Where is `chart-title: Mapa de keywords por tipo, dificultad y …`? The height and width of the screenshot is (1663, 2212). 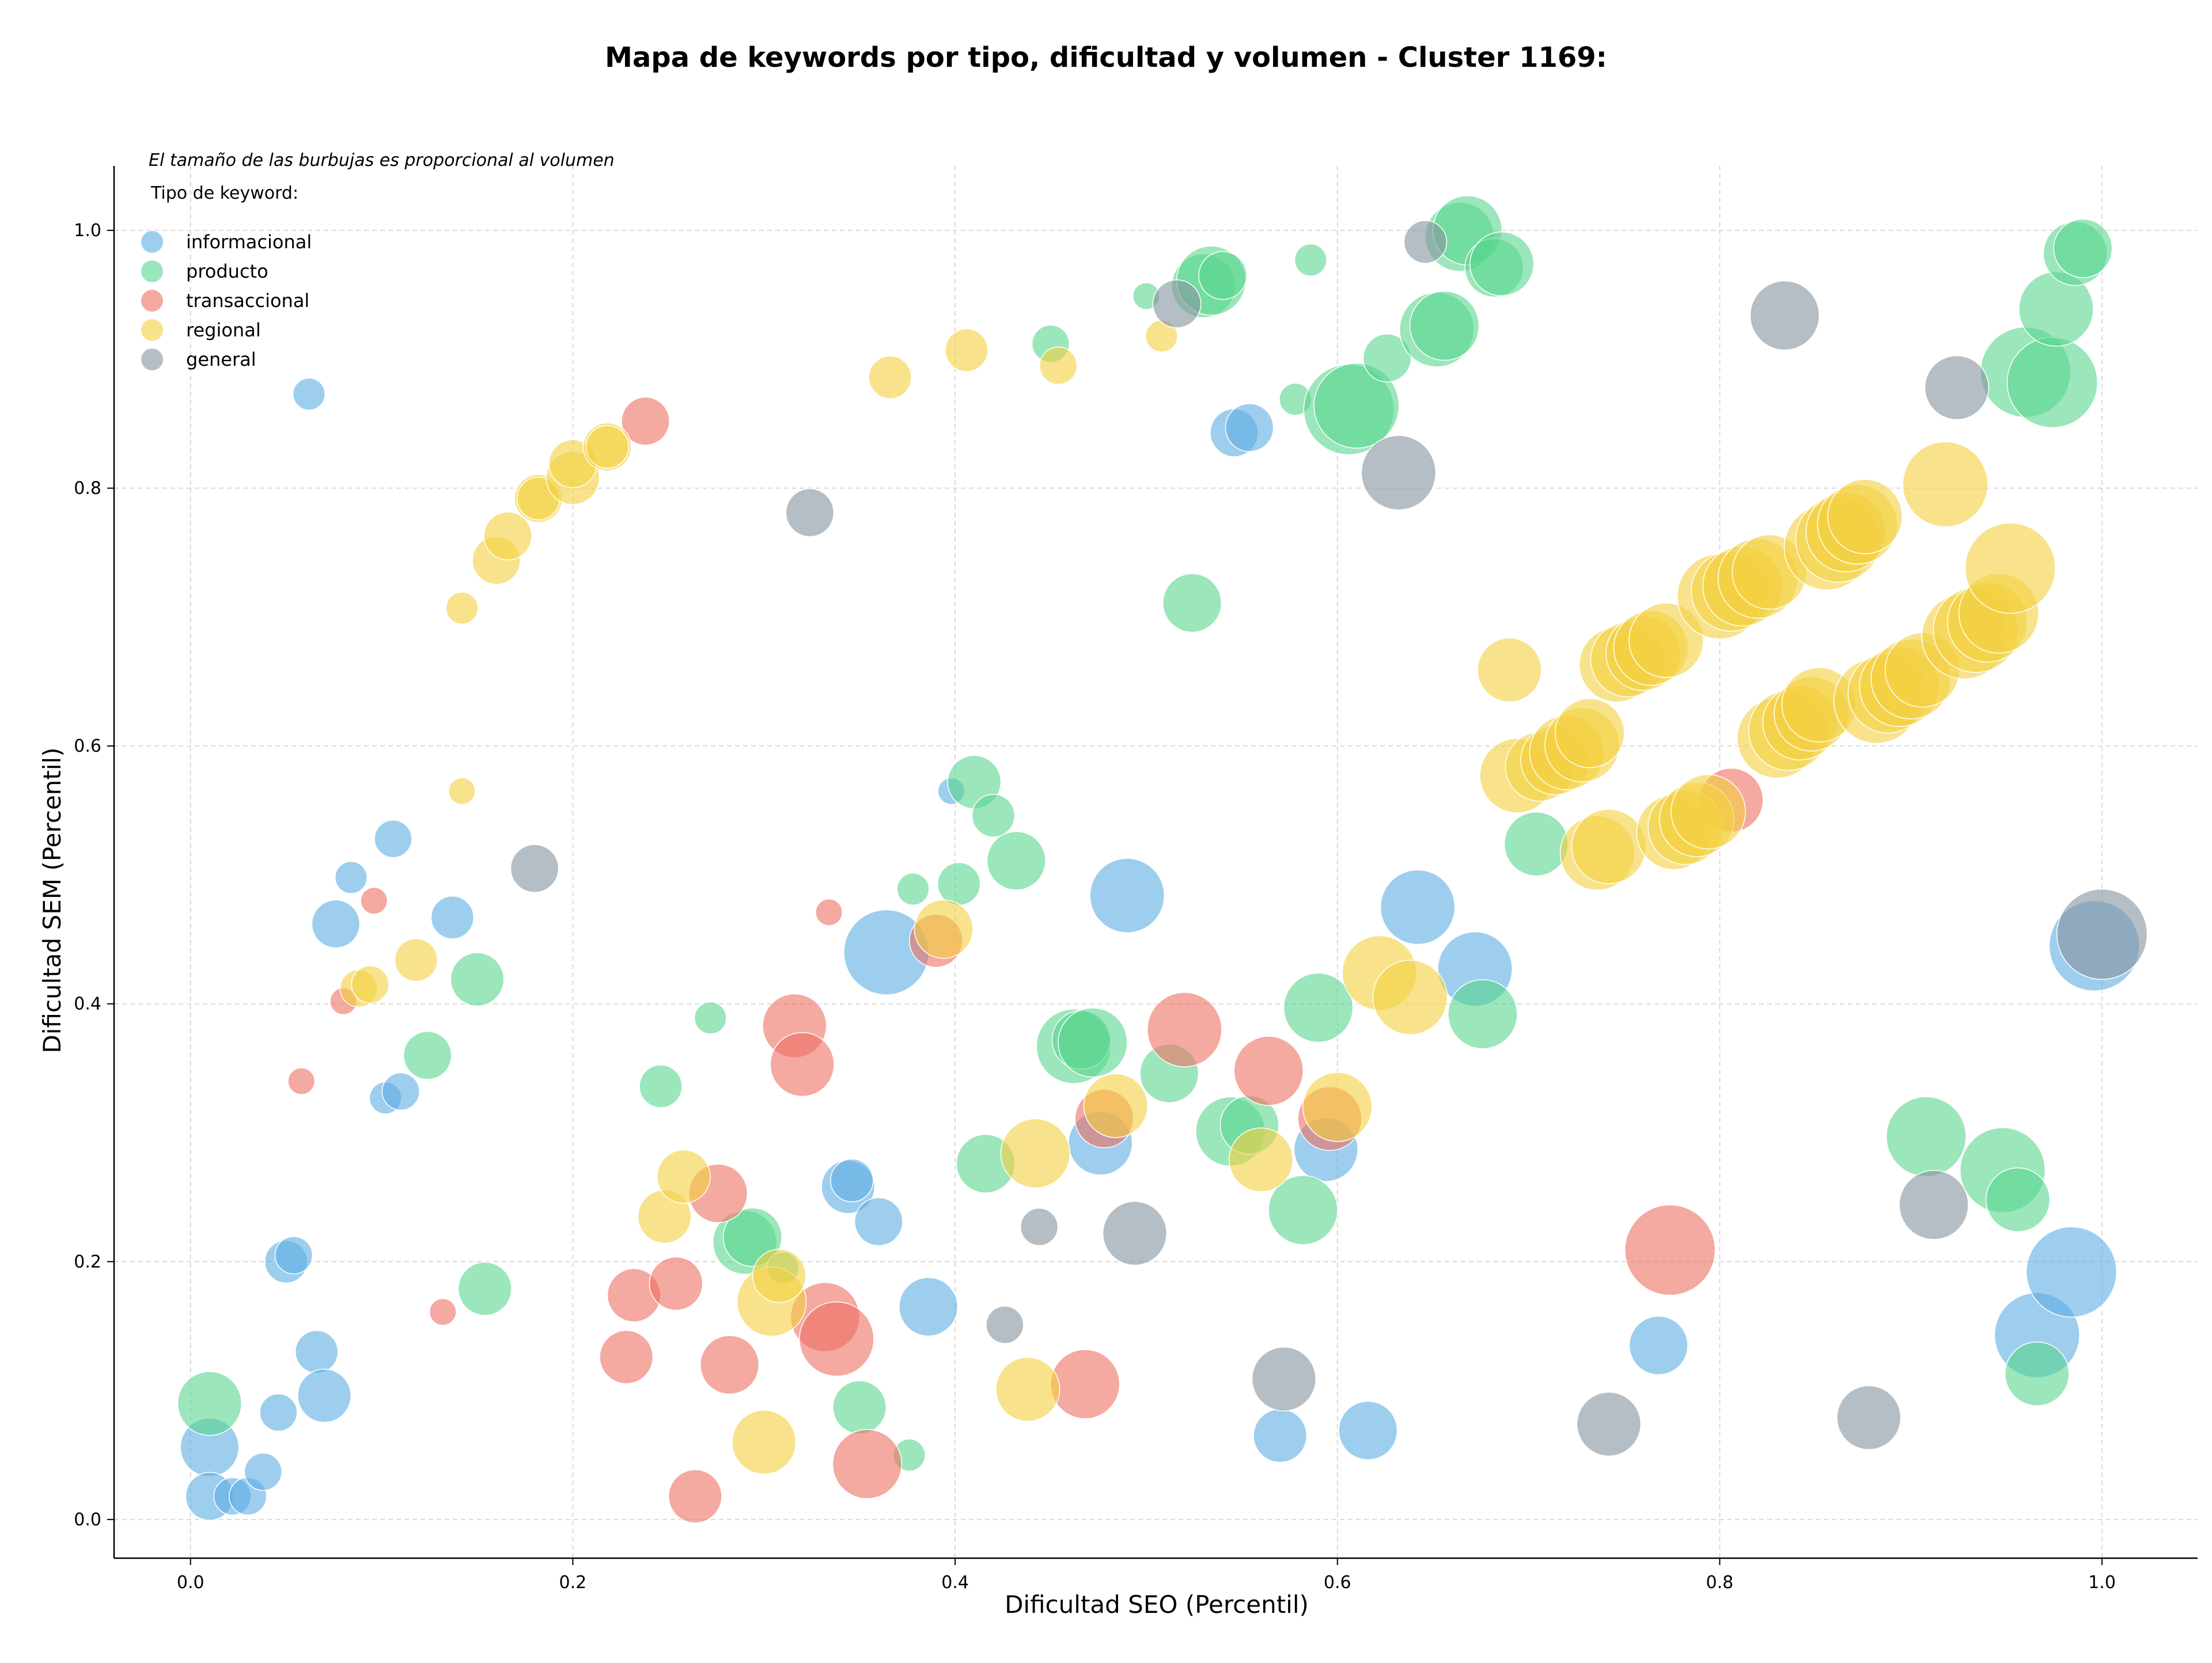
chart-title: Mapa de keywords por tipo, dificultad y … is located at coordinates (1106, 57).